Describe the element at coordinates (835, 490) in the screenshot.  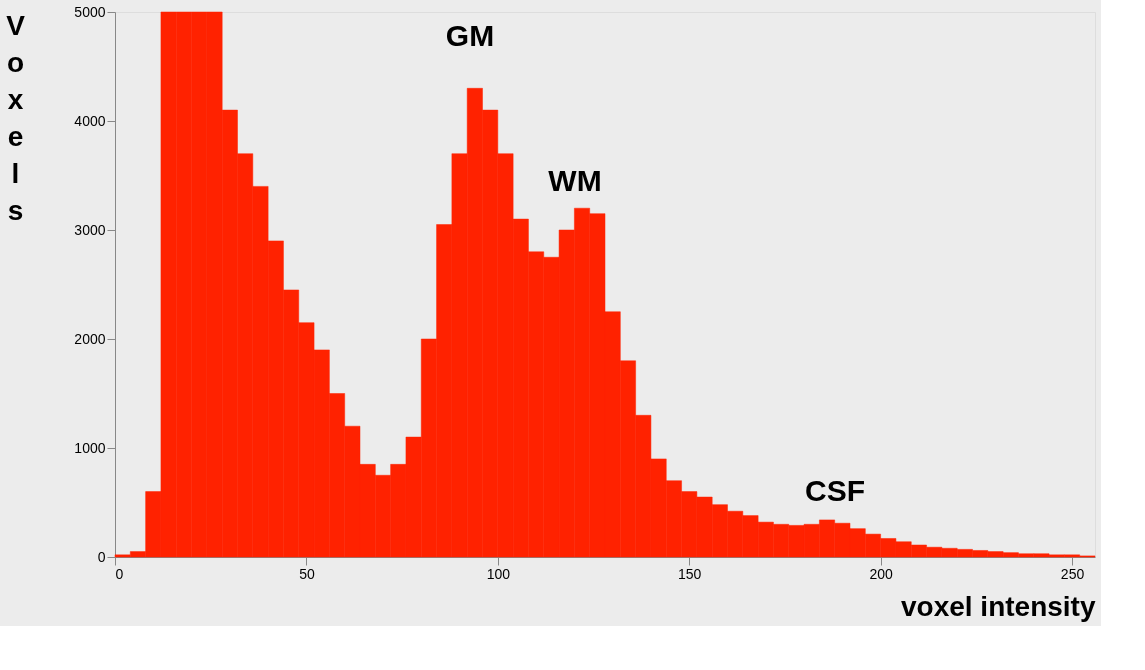
I see `annotation: CSF` at that location.